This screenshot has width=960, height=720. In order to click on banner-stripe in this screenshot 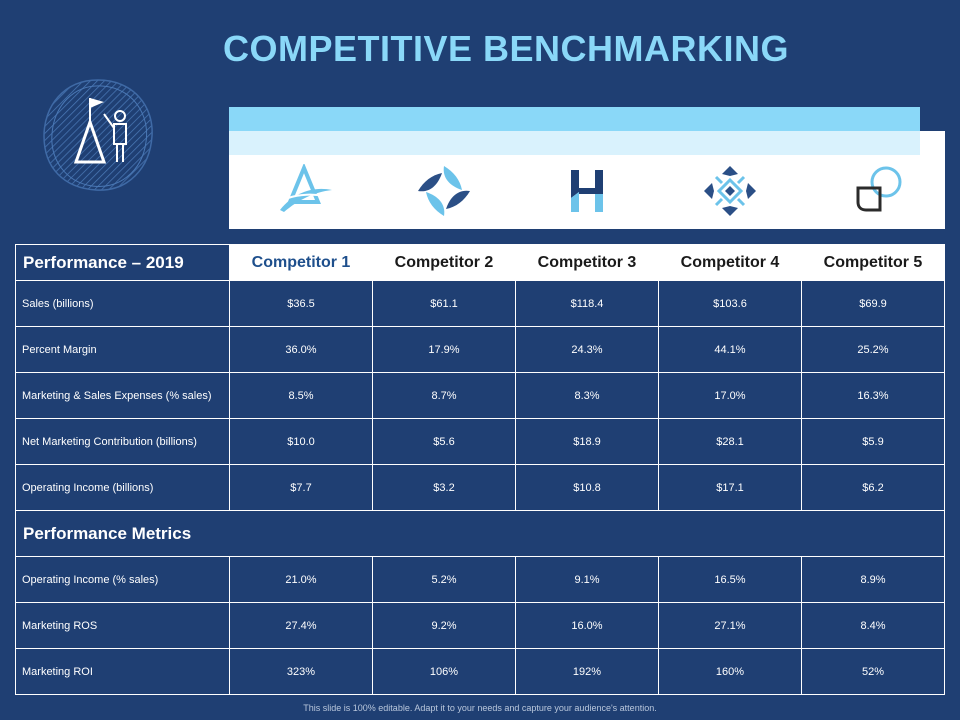, I will do `click(574, 119)`.